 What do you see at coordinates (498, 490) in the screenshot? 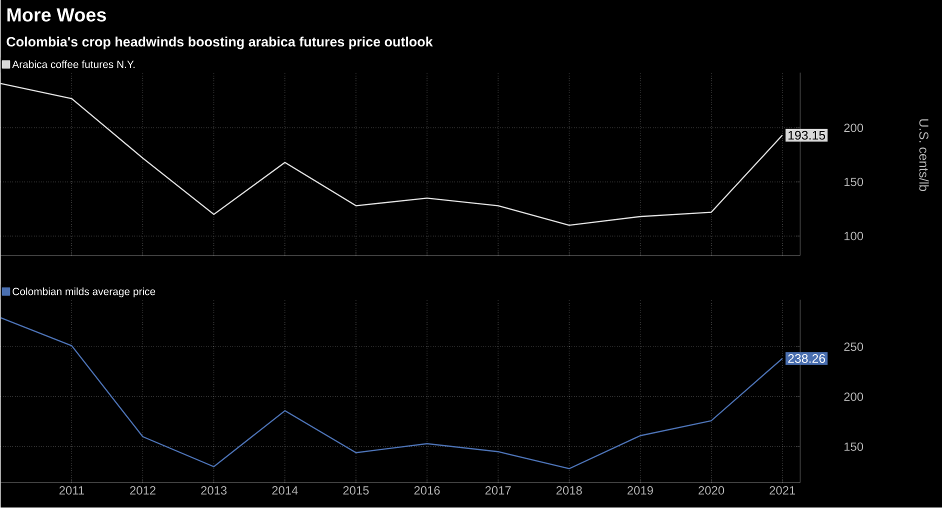
I see `x-tick-label: 2017` at bounding box center [498, 490].